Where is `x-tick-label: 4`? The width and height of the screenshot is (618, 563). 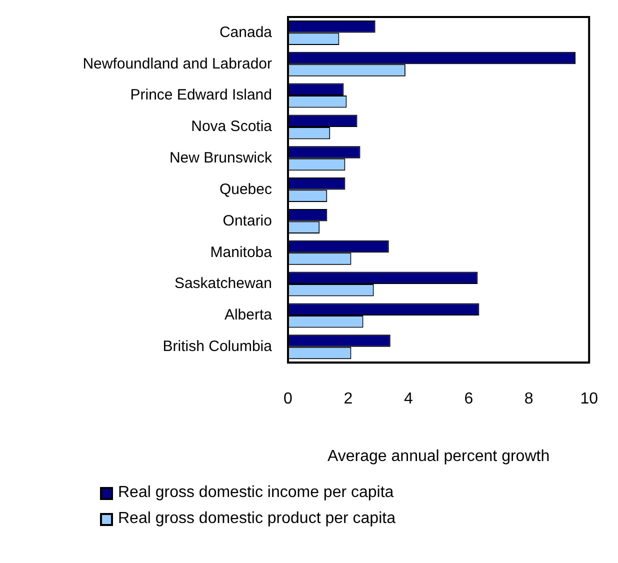 x-tick-label: 4 is located at coordinates (408, 399).